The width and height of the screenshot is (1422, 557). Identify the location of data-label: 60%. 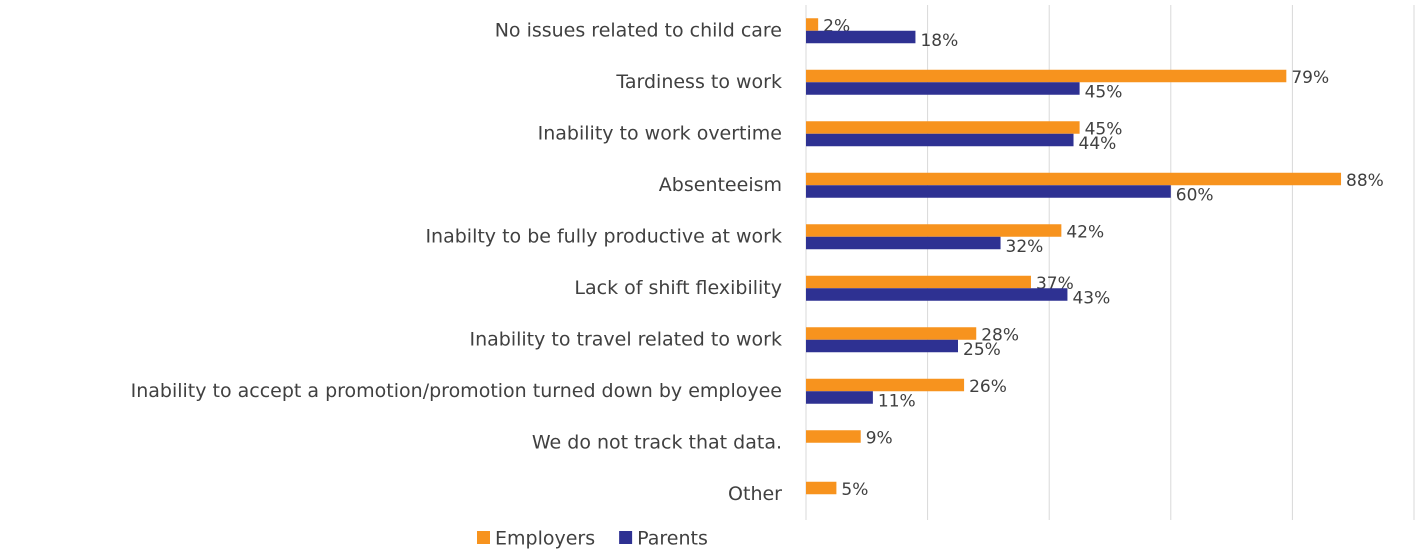
(1195, 196).